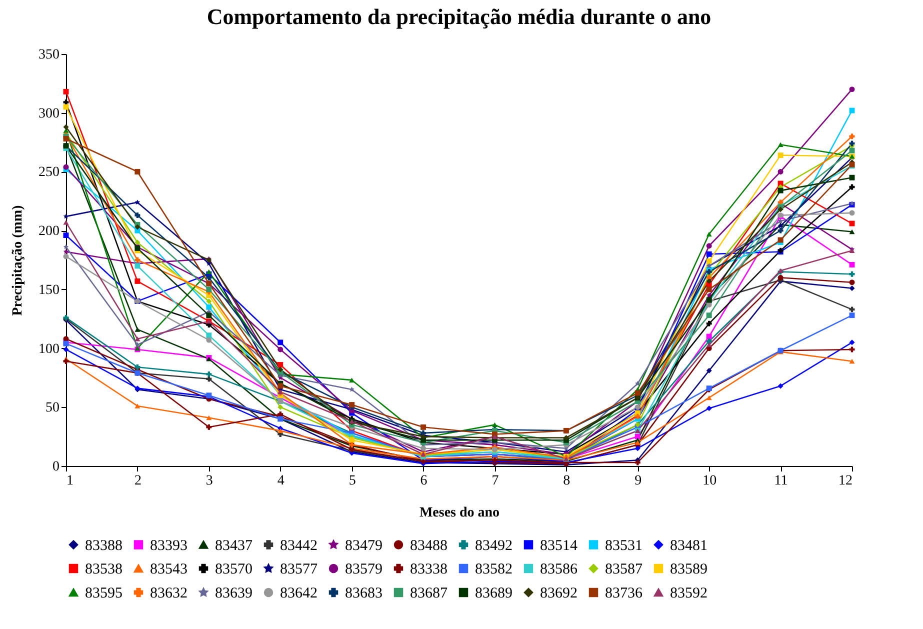 The width and height of the screenshot is (923, 629). Describe the element at coordinates (638, 481) in the screenshot. I see `x-tick-label: 9` at that location.